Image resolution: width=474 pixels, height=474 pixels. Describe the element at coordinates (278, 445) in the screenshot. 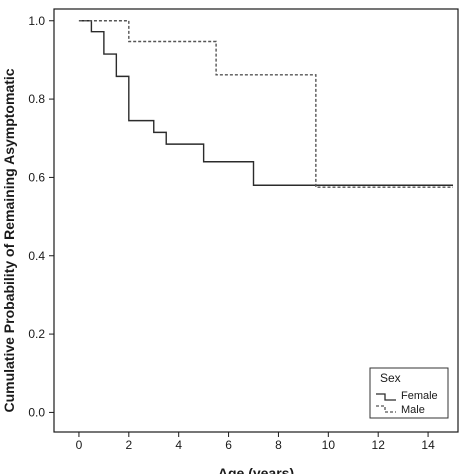

I see `x-tick-label: 8` at that location.